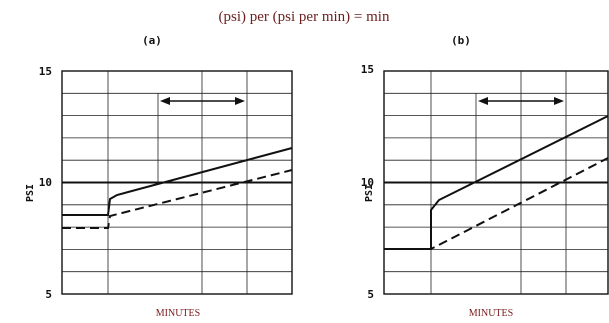 This screenshot has height=323, width=609. Describe the element at coordinates (30, 193) in the screenshot. I see `panel-a-y-axis-label: PSI` at that location.